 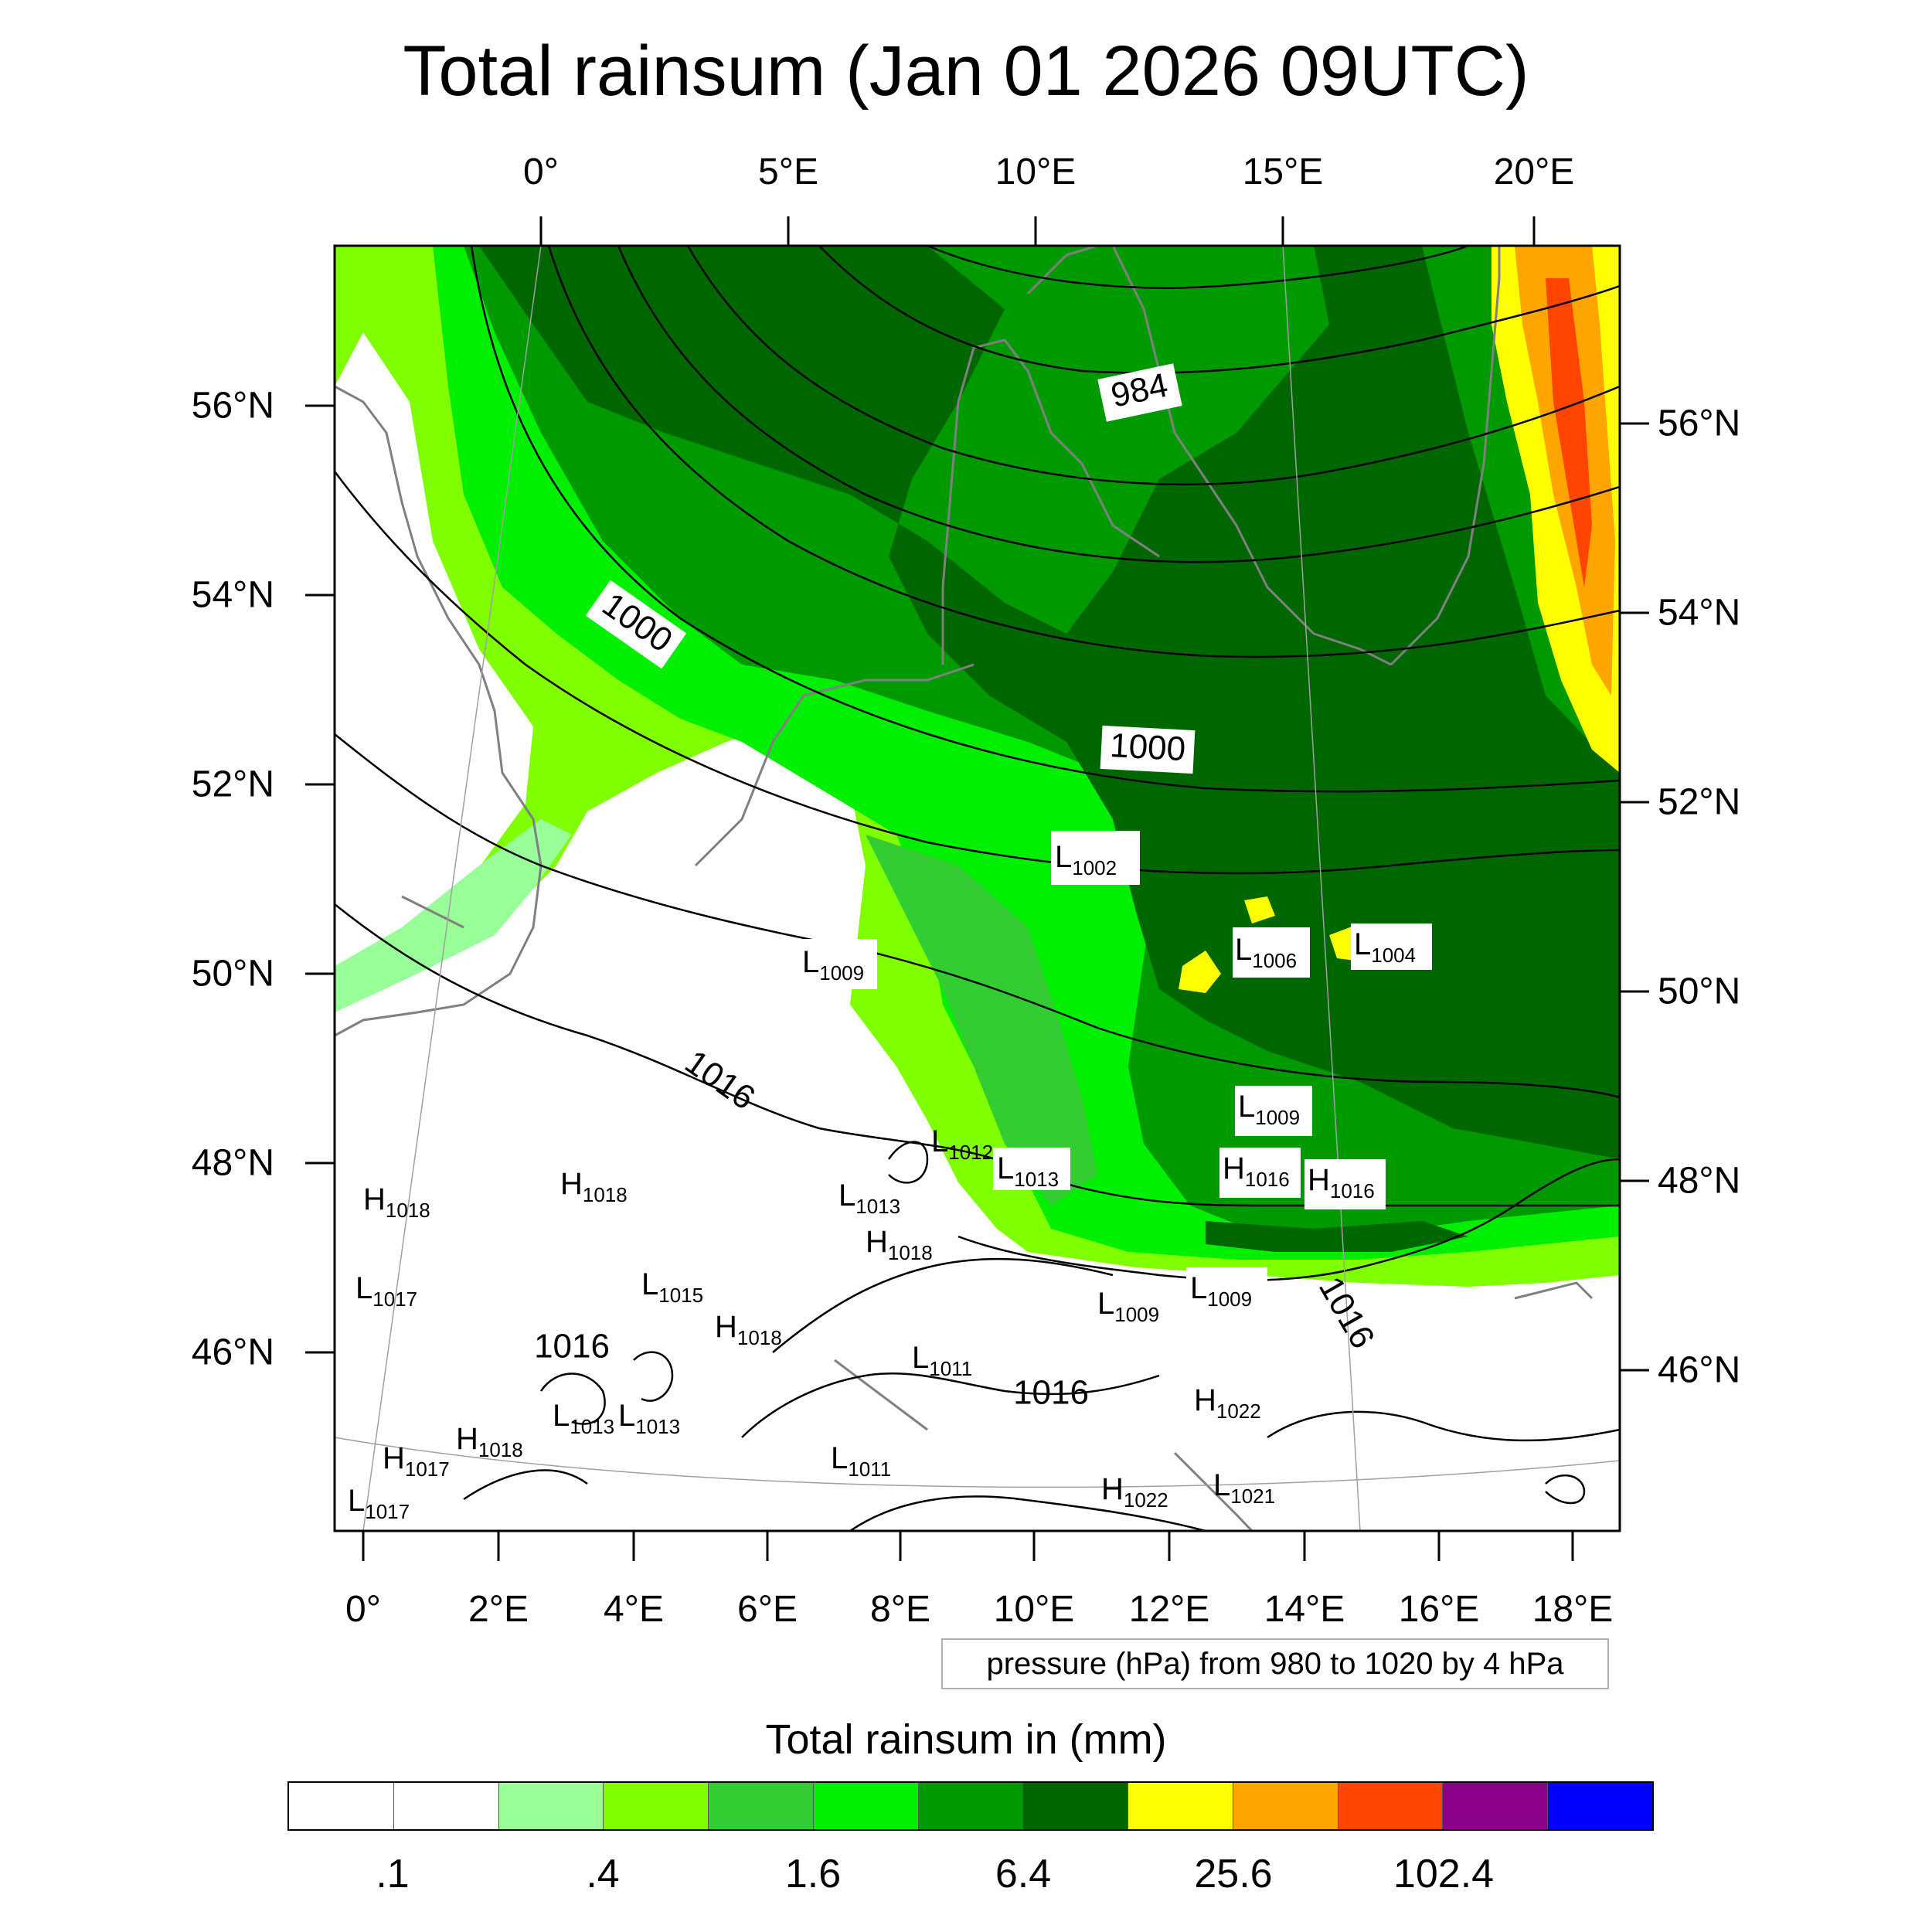 I want to click on left-lat-label: 54°N, so click(x=232, y=595).